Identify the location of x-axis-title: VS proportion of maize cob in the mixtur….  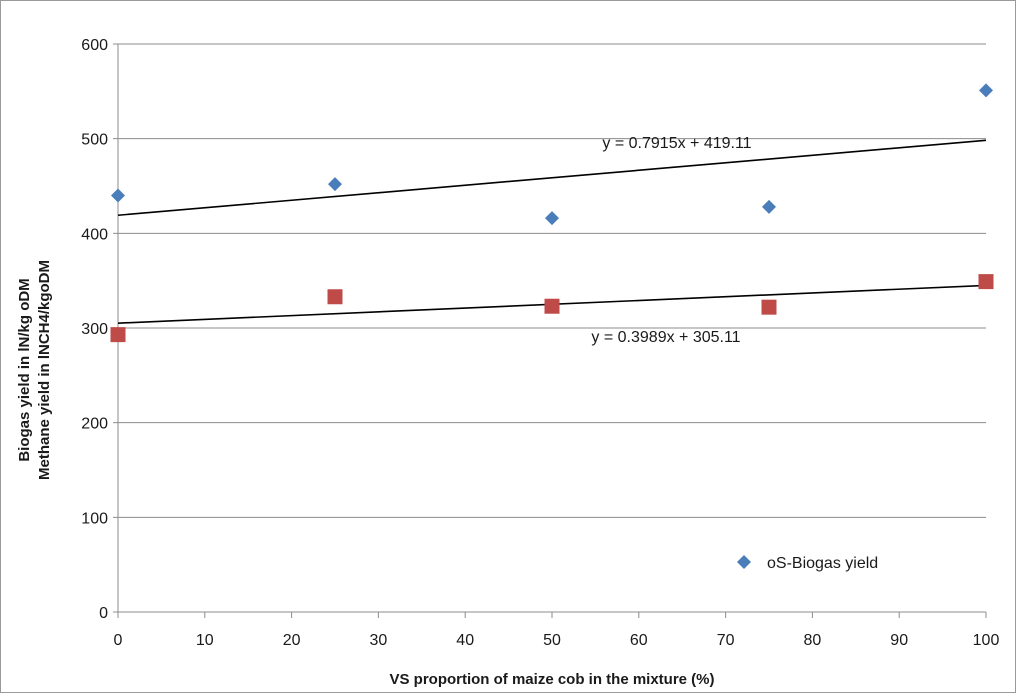
(551, 679).